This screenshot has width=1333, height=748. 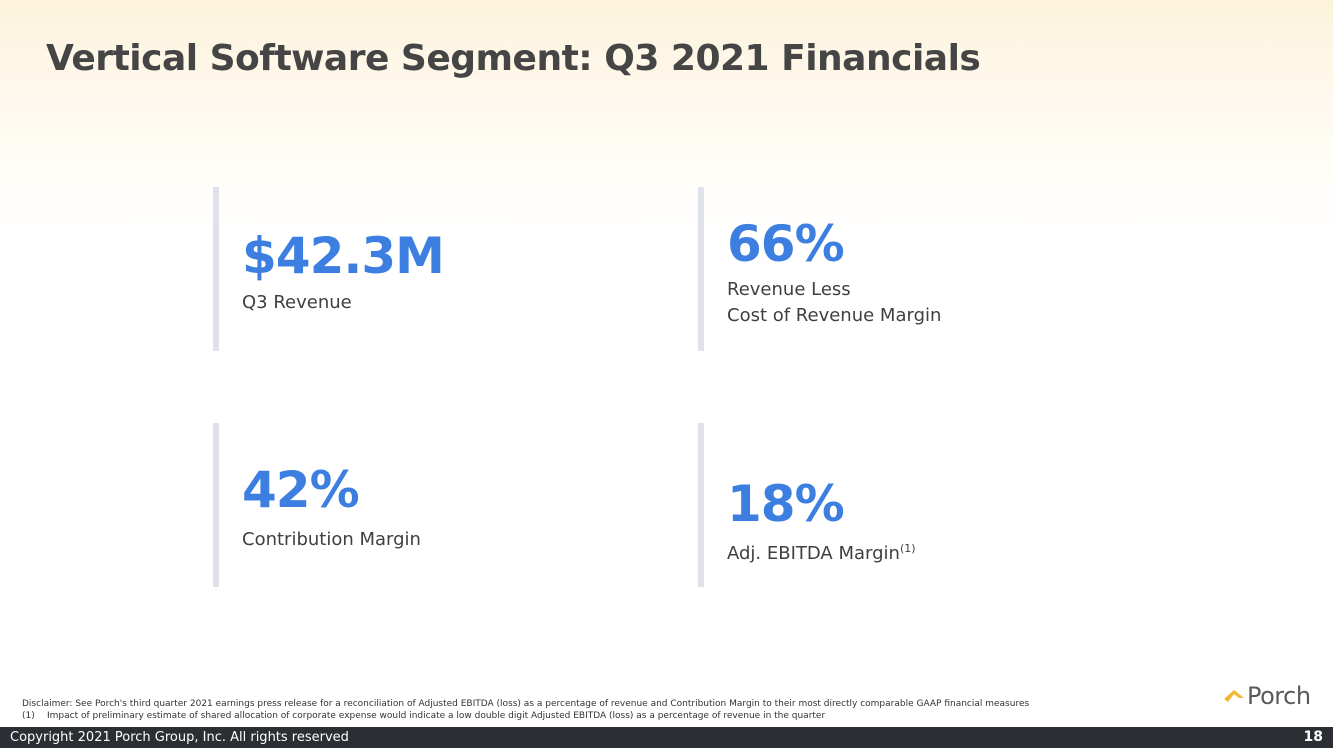 What do you see at coordinates (301, 490) in the screenshot?
I see `metric-value: 42%` at bounding box center [301, 490].